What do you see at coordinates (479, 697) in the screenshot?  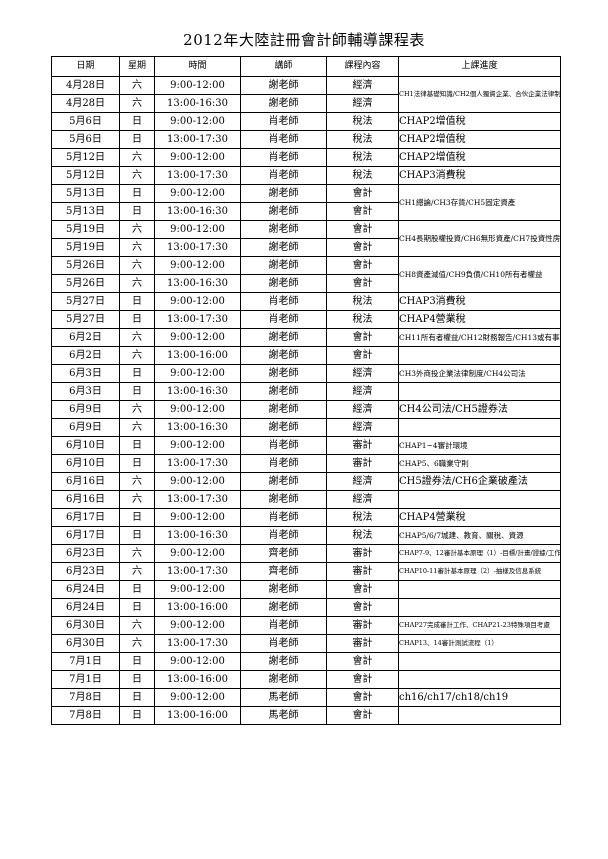 I see `cell-progress: ch16/ch17/ch18/ch19` at bounding box center [479, 697].